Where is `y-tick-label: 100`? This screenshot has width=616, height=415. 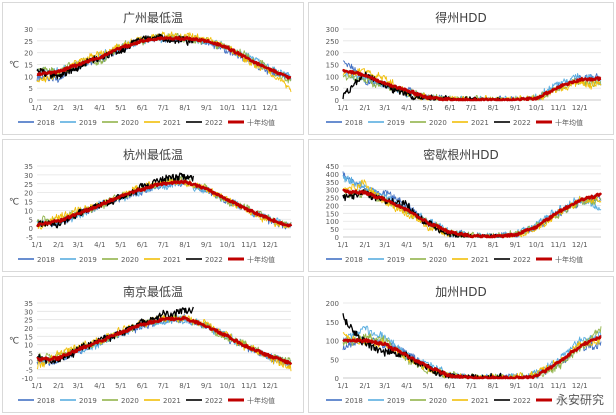 y-tick-label: 100 is located at coordinates (332, 77).